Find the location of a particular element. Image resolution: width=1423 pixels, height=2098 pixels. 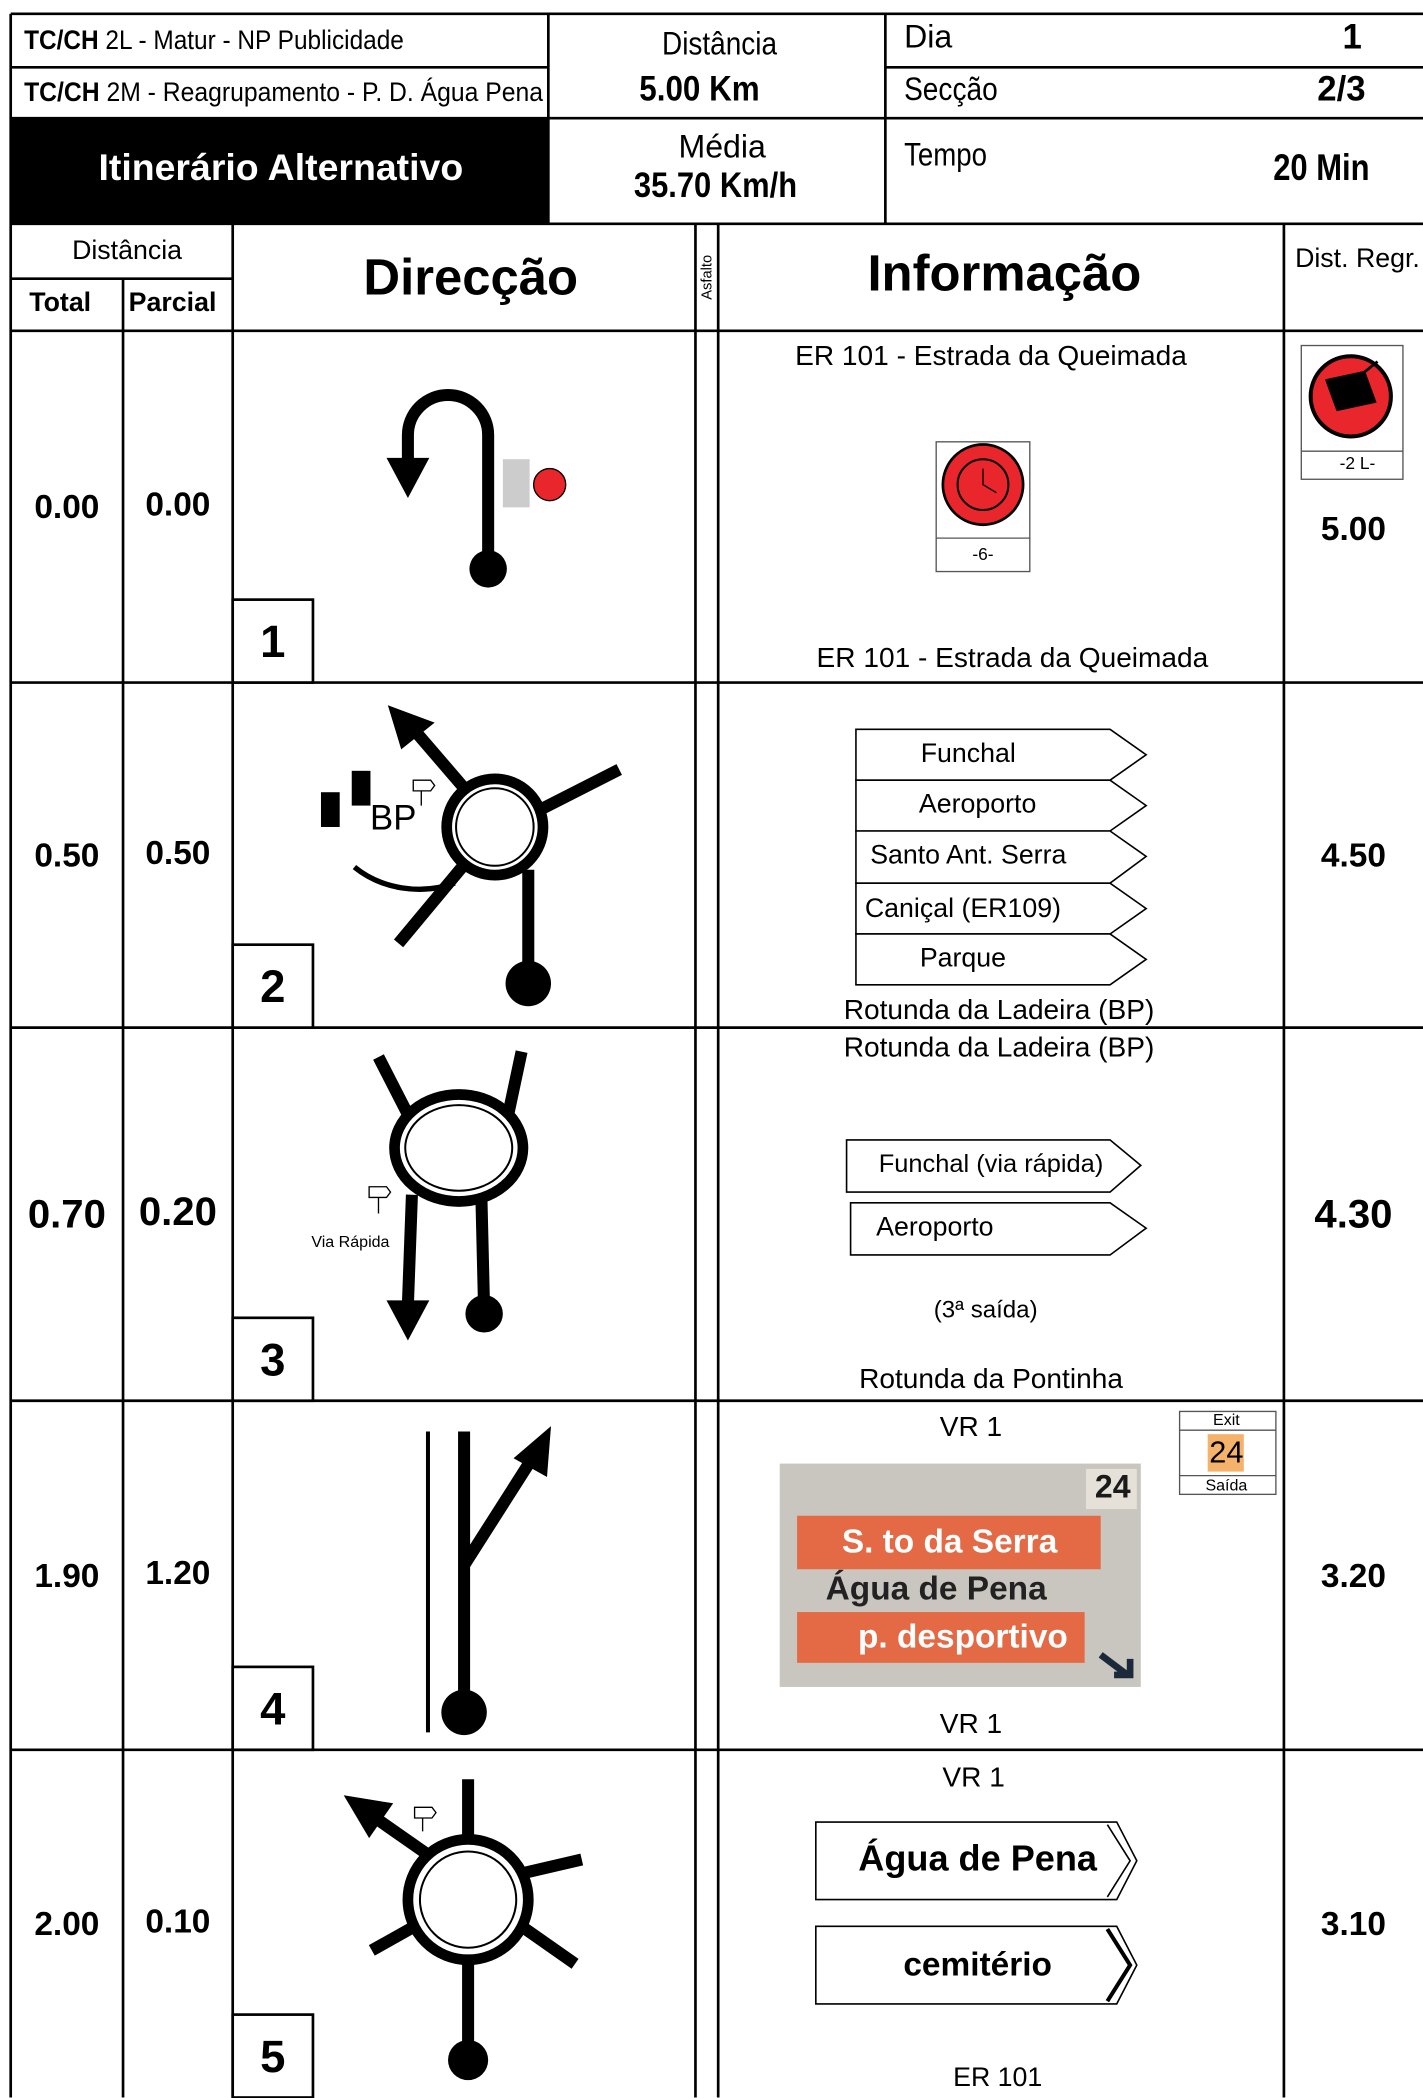

sign-text: cemitério is located at coordinates (977, 1964).